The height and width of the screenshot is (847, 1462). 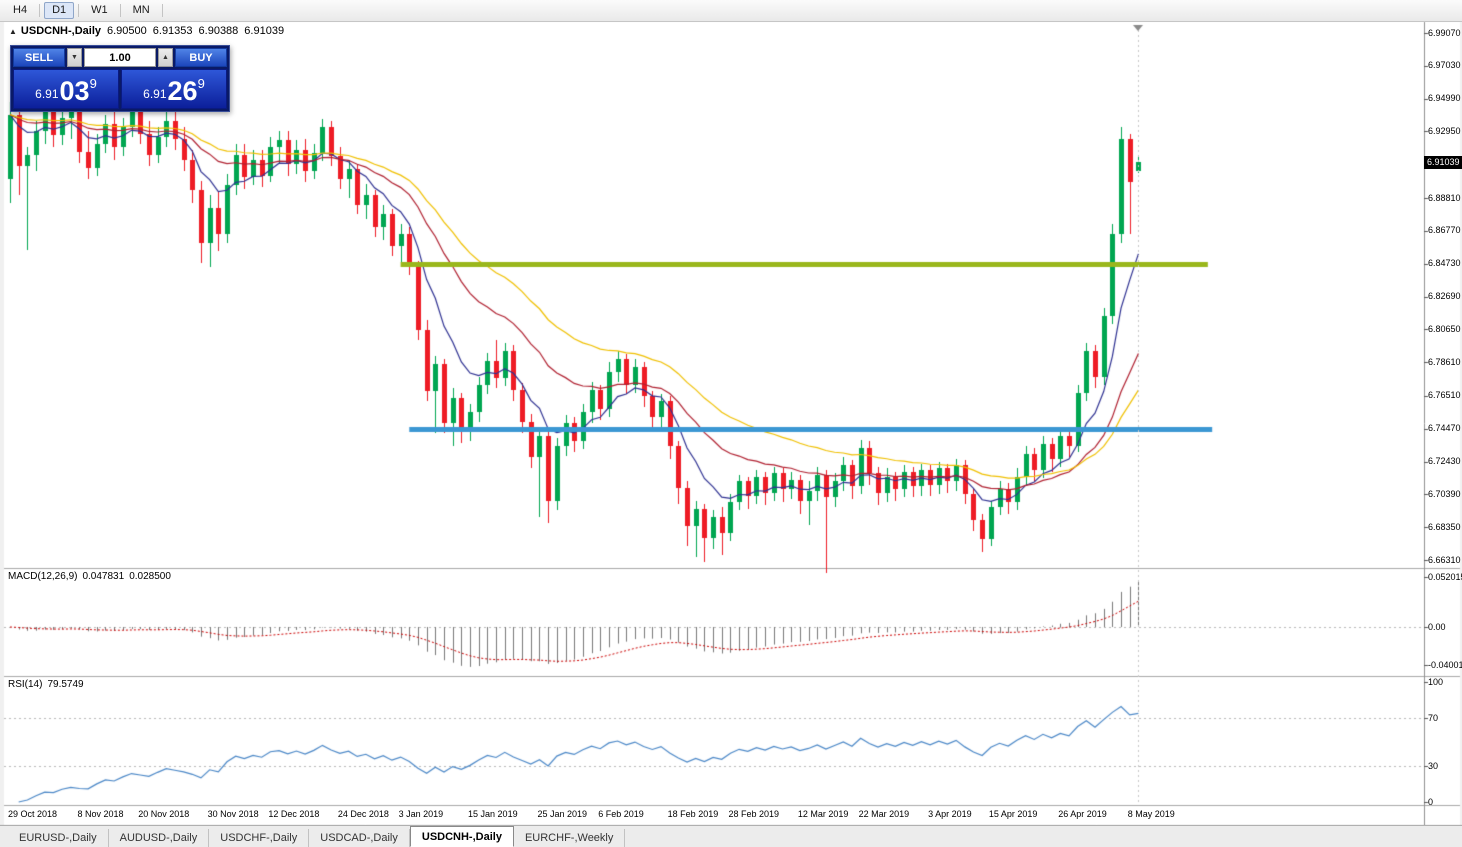 What do you see at coordinates (65, 684) in the screenshot?
I see `rsi-value: 79.5749` at bounding box center [65, 684].